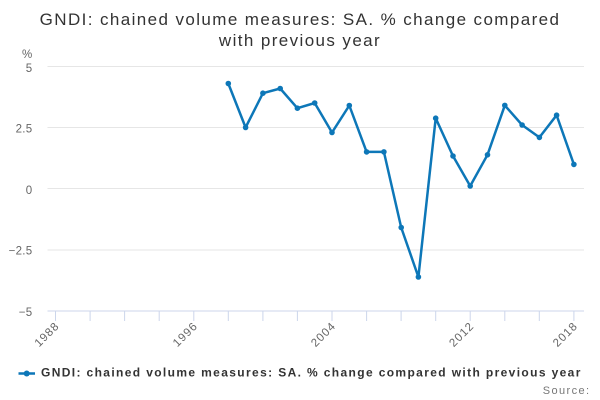  I want to click on svg-text: 2.5, so click(24, 130).